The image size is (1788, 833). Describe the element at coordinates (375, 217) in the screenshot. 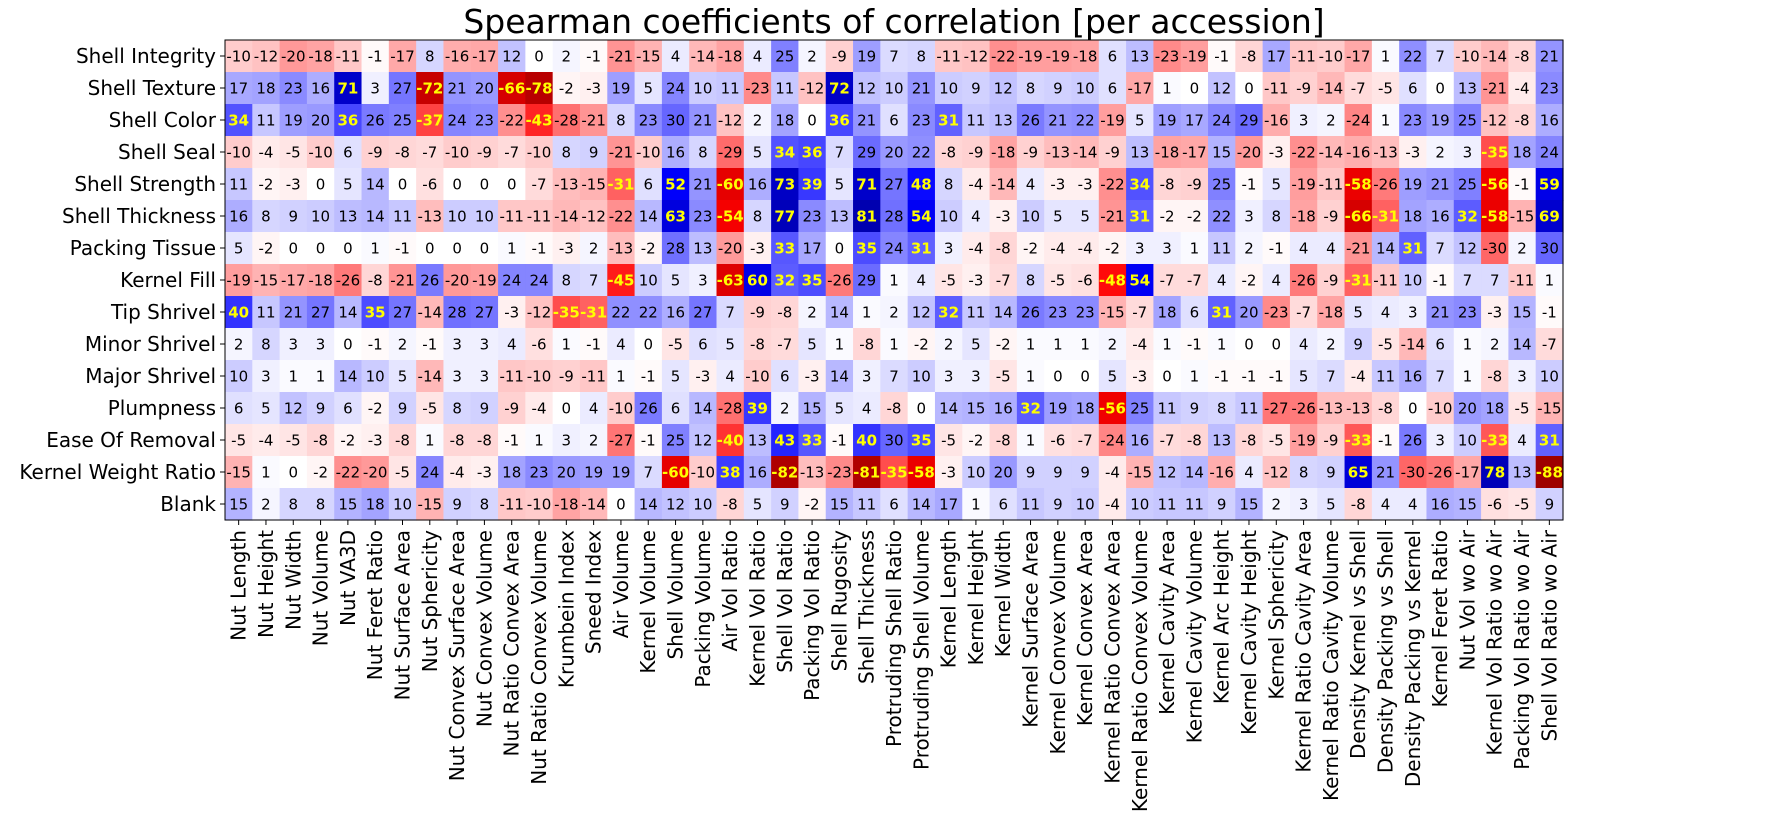

I see `cell-value-label: 14` at that location.